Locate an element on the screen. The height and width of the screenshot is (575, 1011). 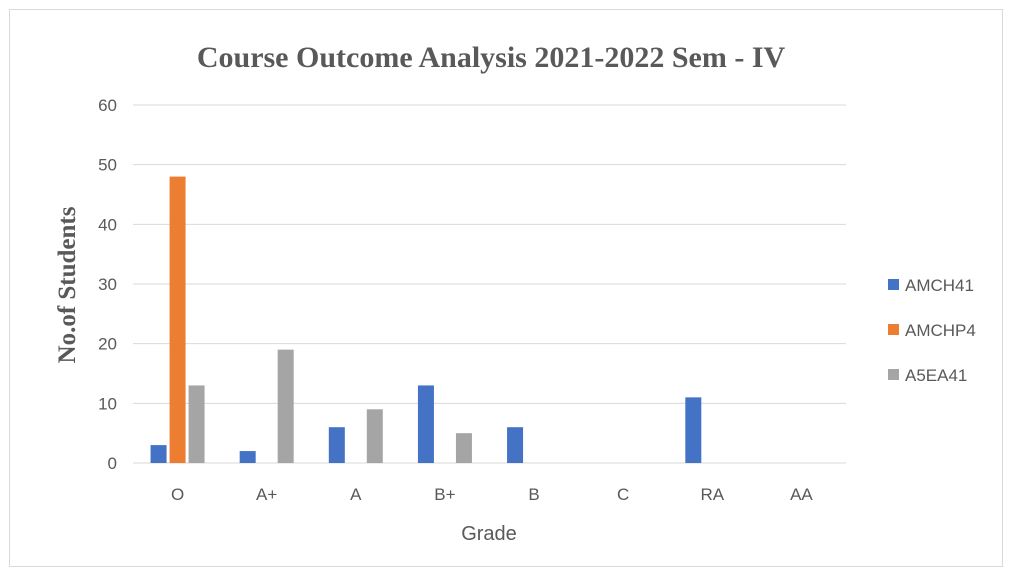
bar-A5EA41-A is located at coordinates (374, 436).